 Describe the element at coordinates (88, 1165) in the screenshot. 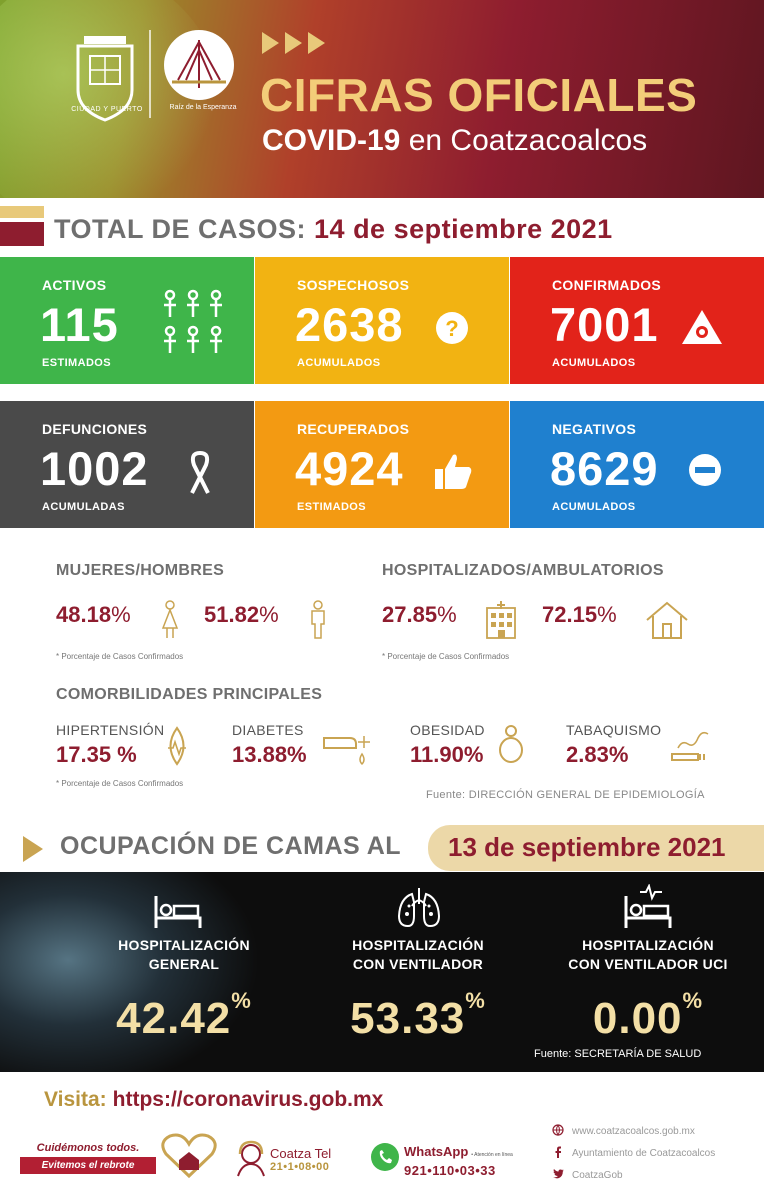

I see `slogan-line-2: Evitemos el rebrote` at that location.